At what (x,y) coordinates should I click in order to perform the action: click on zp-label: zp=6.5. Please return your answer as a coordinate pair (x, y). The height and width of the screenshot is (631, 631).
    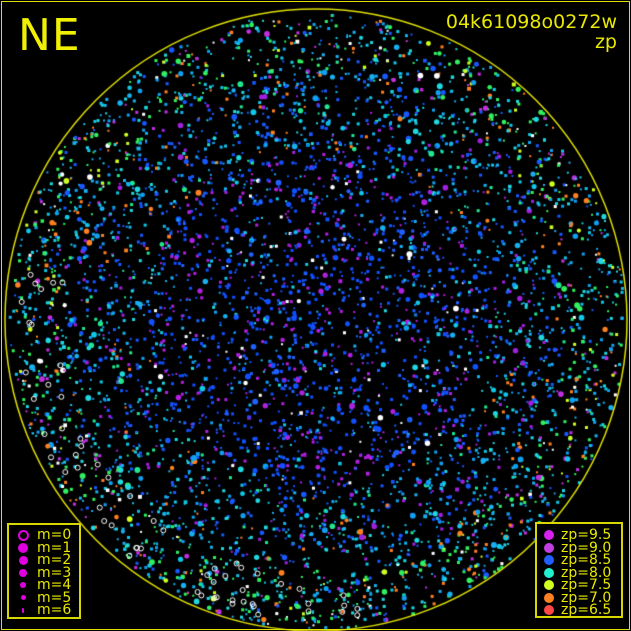
    Looking at the image, I should click on (586, 610).